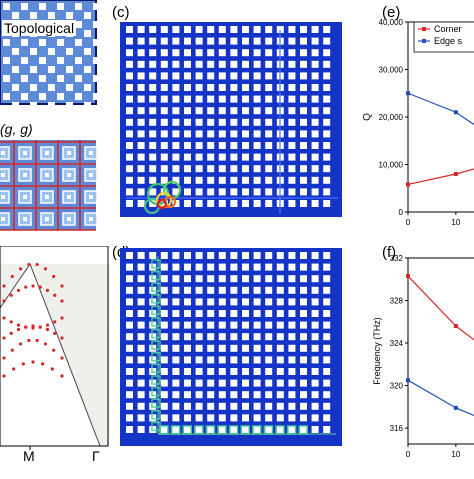  Describe the element at coordinates (16, 129) in the screenshot. I see `panel-b-label: (g, g)` at that location.